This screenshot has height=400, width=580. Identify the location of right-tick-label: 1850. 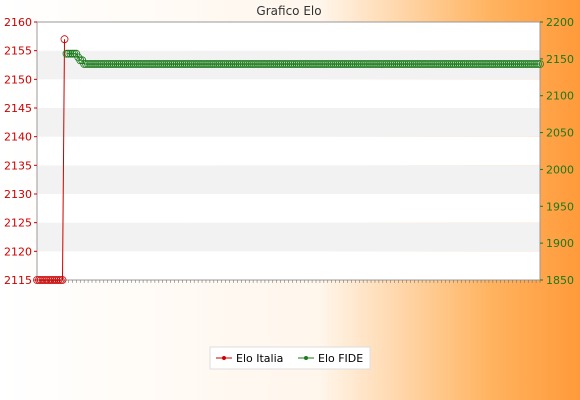
(560, 280).